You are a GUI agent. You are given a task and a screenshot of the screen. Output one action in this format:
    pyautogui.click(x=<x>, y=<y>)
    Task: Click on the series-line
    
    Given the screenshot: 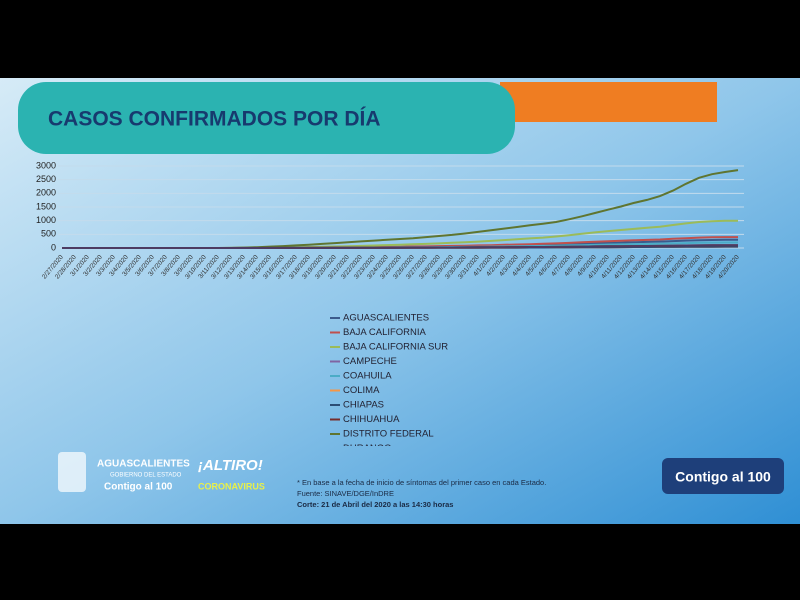 What is the action you would take?
    pyautogui.click(x=400, y=246)
    